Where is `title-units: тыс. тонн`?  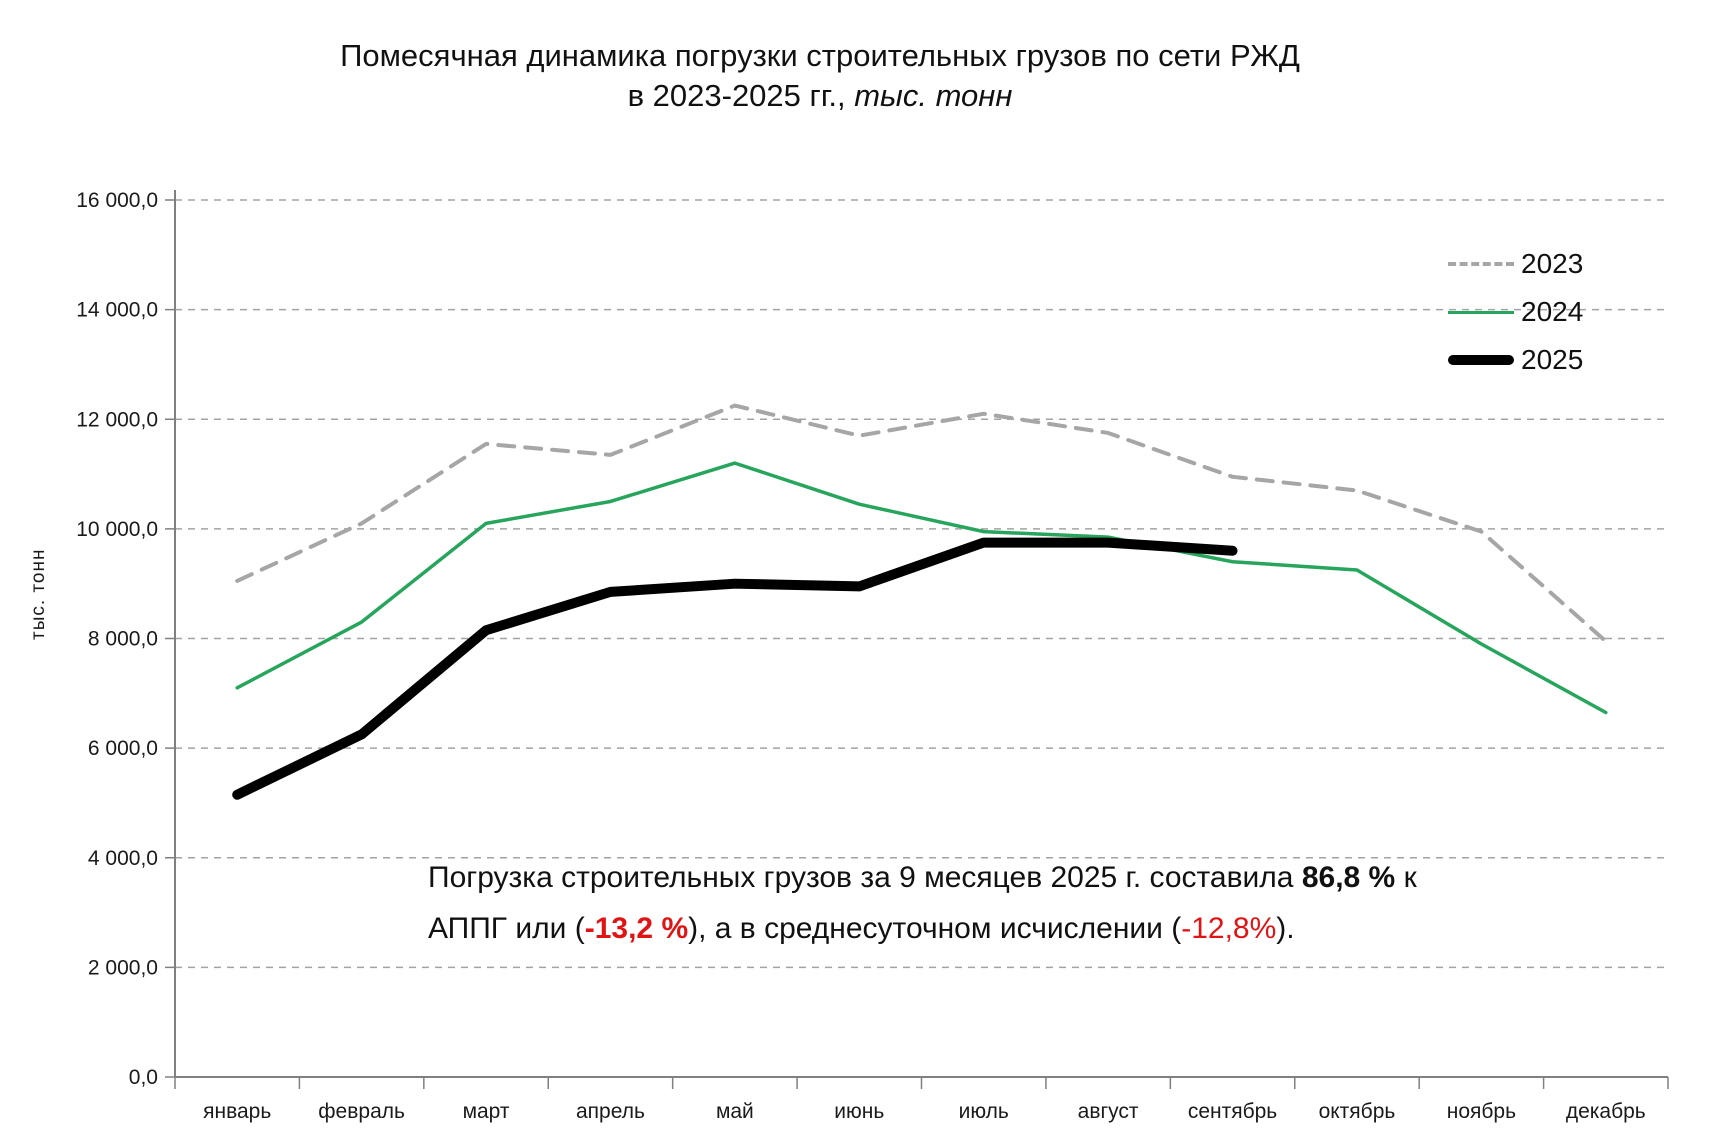
title-units: тыс. тонн is located at coordinates (933, 95).